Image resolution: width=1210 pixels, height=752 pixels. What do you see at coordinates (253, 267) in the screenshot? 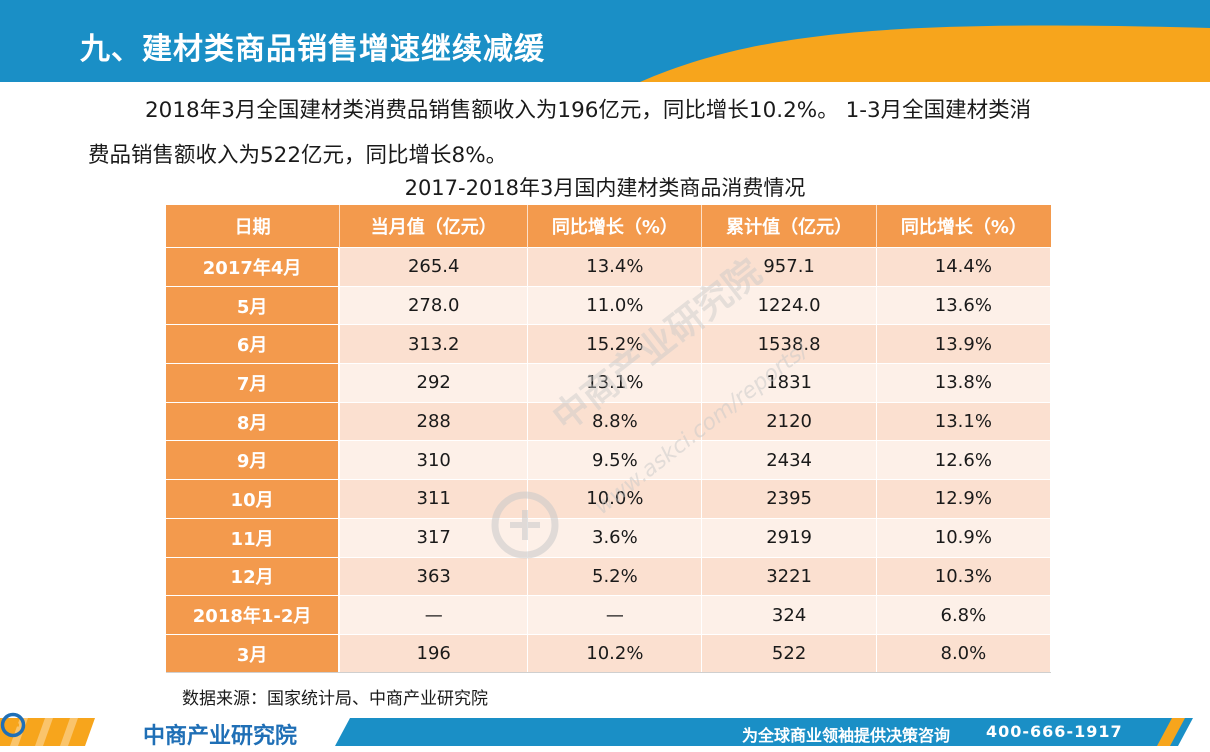
I see `row-date-cell: 2017年4月` at bounding box center [253, 267].